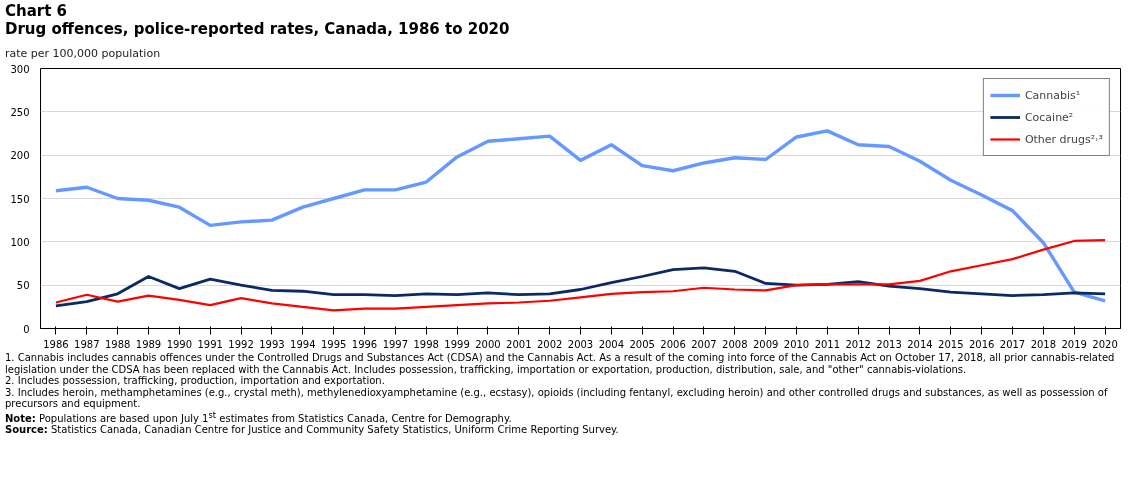 The width and height of the screenshot is (1135, 492). Describe the element at coordinates (858, 344) in the screenshot. I see `x-tick-label: 2012` at that location.